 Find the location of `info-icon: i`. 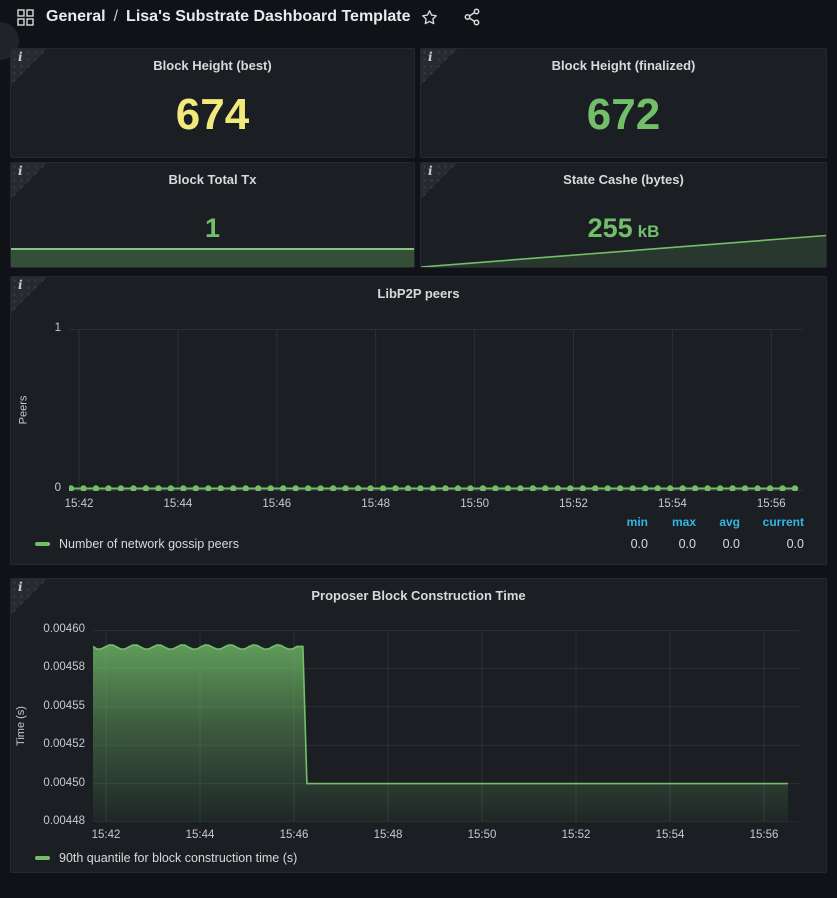

info-icon: i is located at coordinates (20, 587).